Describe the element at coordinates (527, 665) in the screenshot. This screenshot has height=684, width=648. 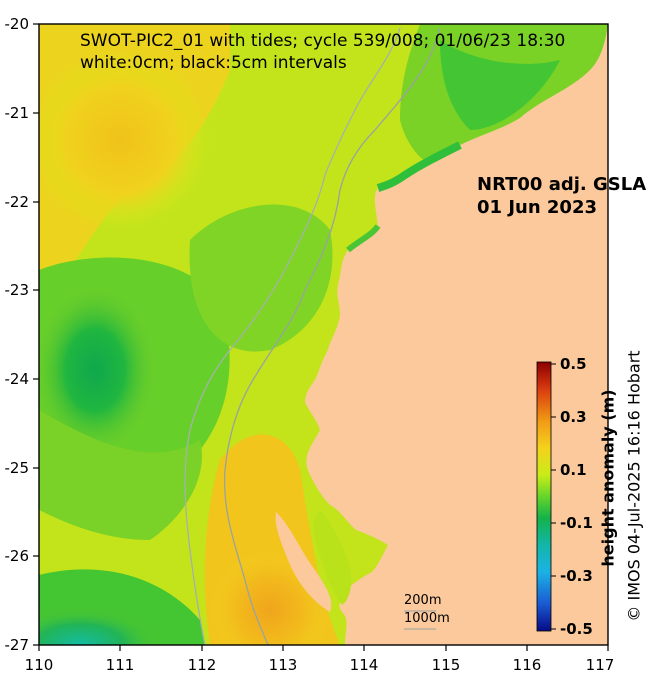
I see `x-tick-label: 116` at that location.